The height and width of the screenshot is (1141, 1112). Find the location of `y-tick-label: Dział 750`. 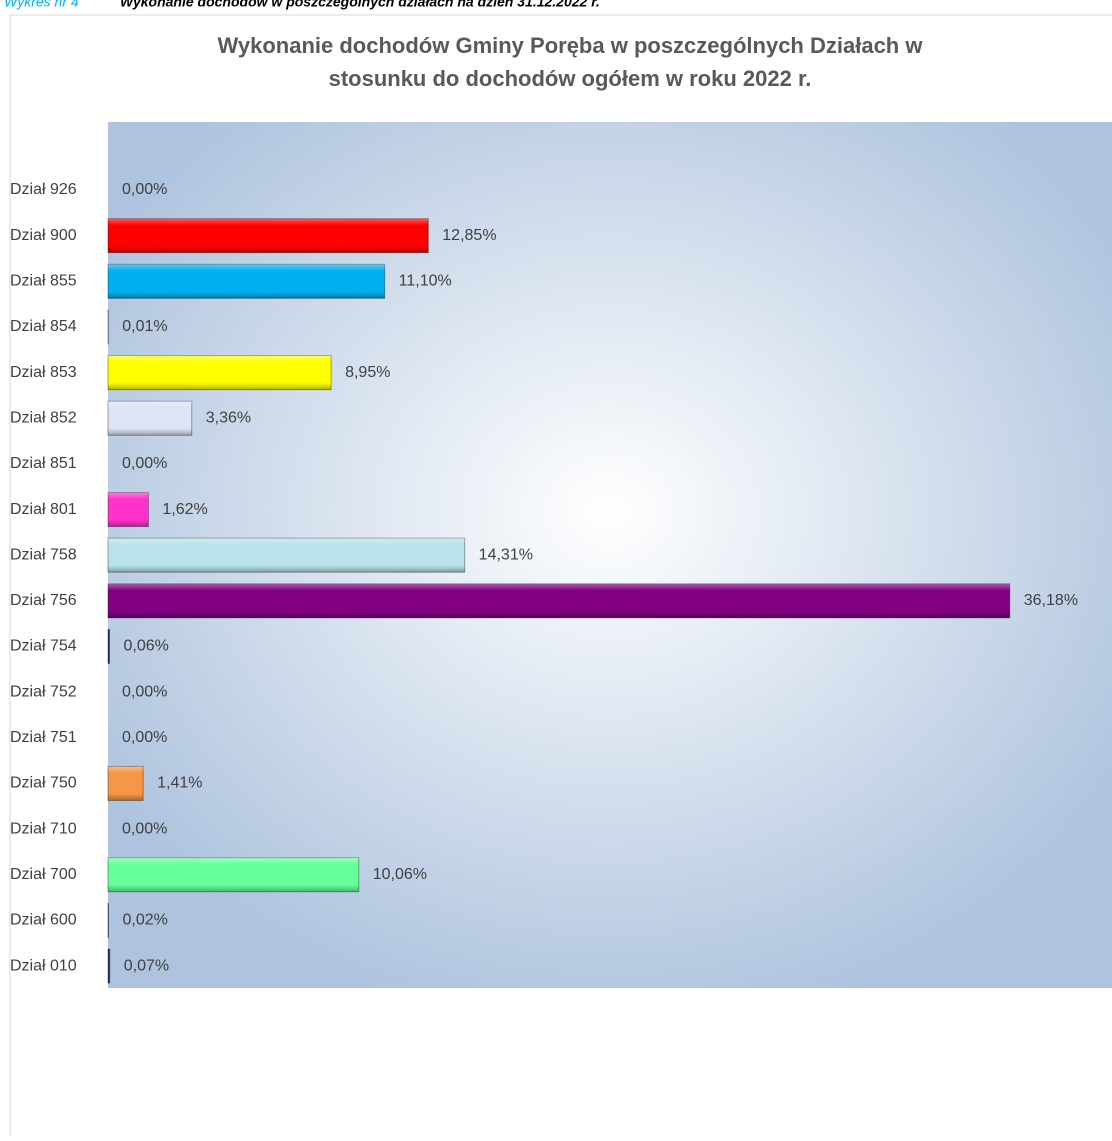

y-tick-label: Dział 750 is located at coordinates (43, 783).